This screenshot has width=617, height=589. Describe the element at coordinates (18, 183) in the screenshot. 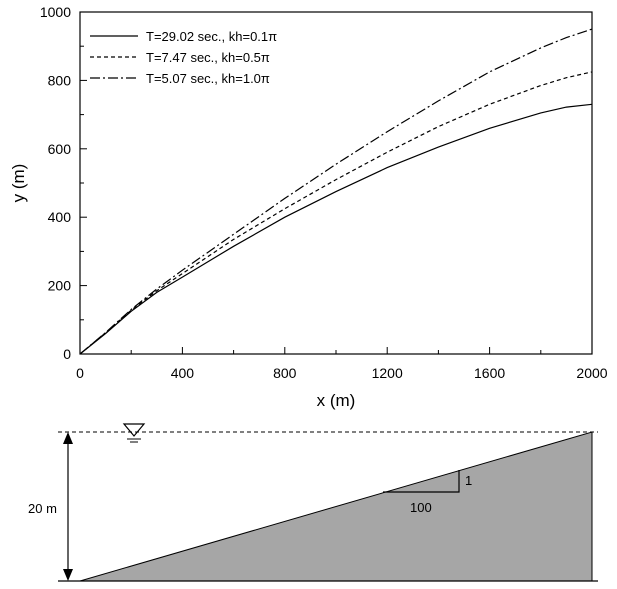

I see `y-axis-title: y (m)` at that location.